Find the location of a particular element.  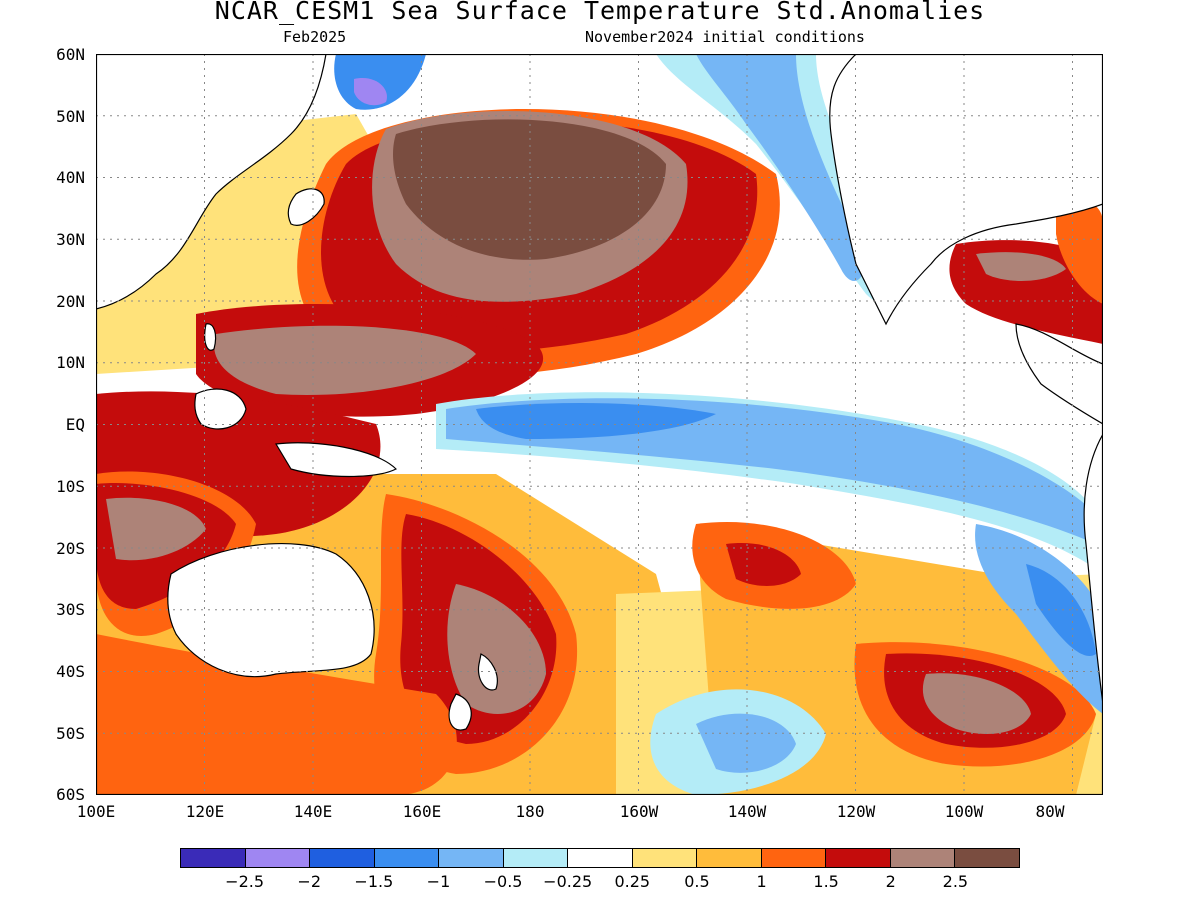

colorbar-label: −0.5 is located at coordinates (503, 881).